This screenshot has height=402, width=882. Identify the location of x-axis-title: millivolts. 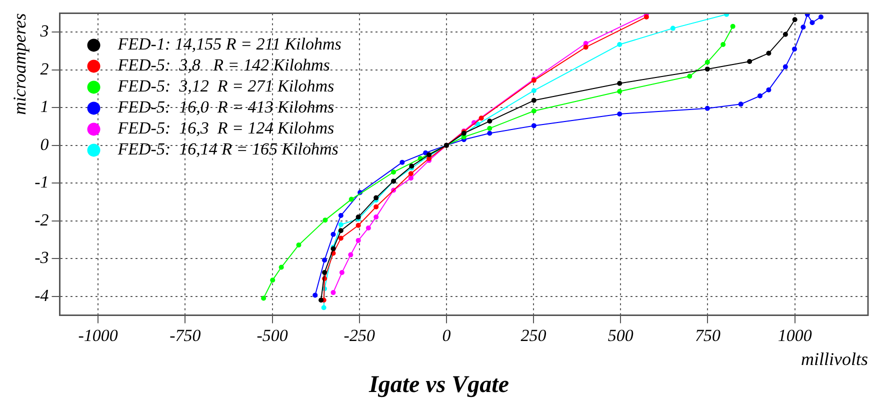
(834, 359).